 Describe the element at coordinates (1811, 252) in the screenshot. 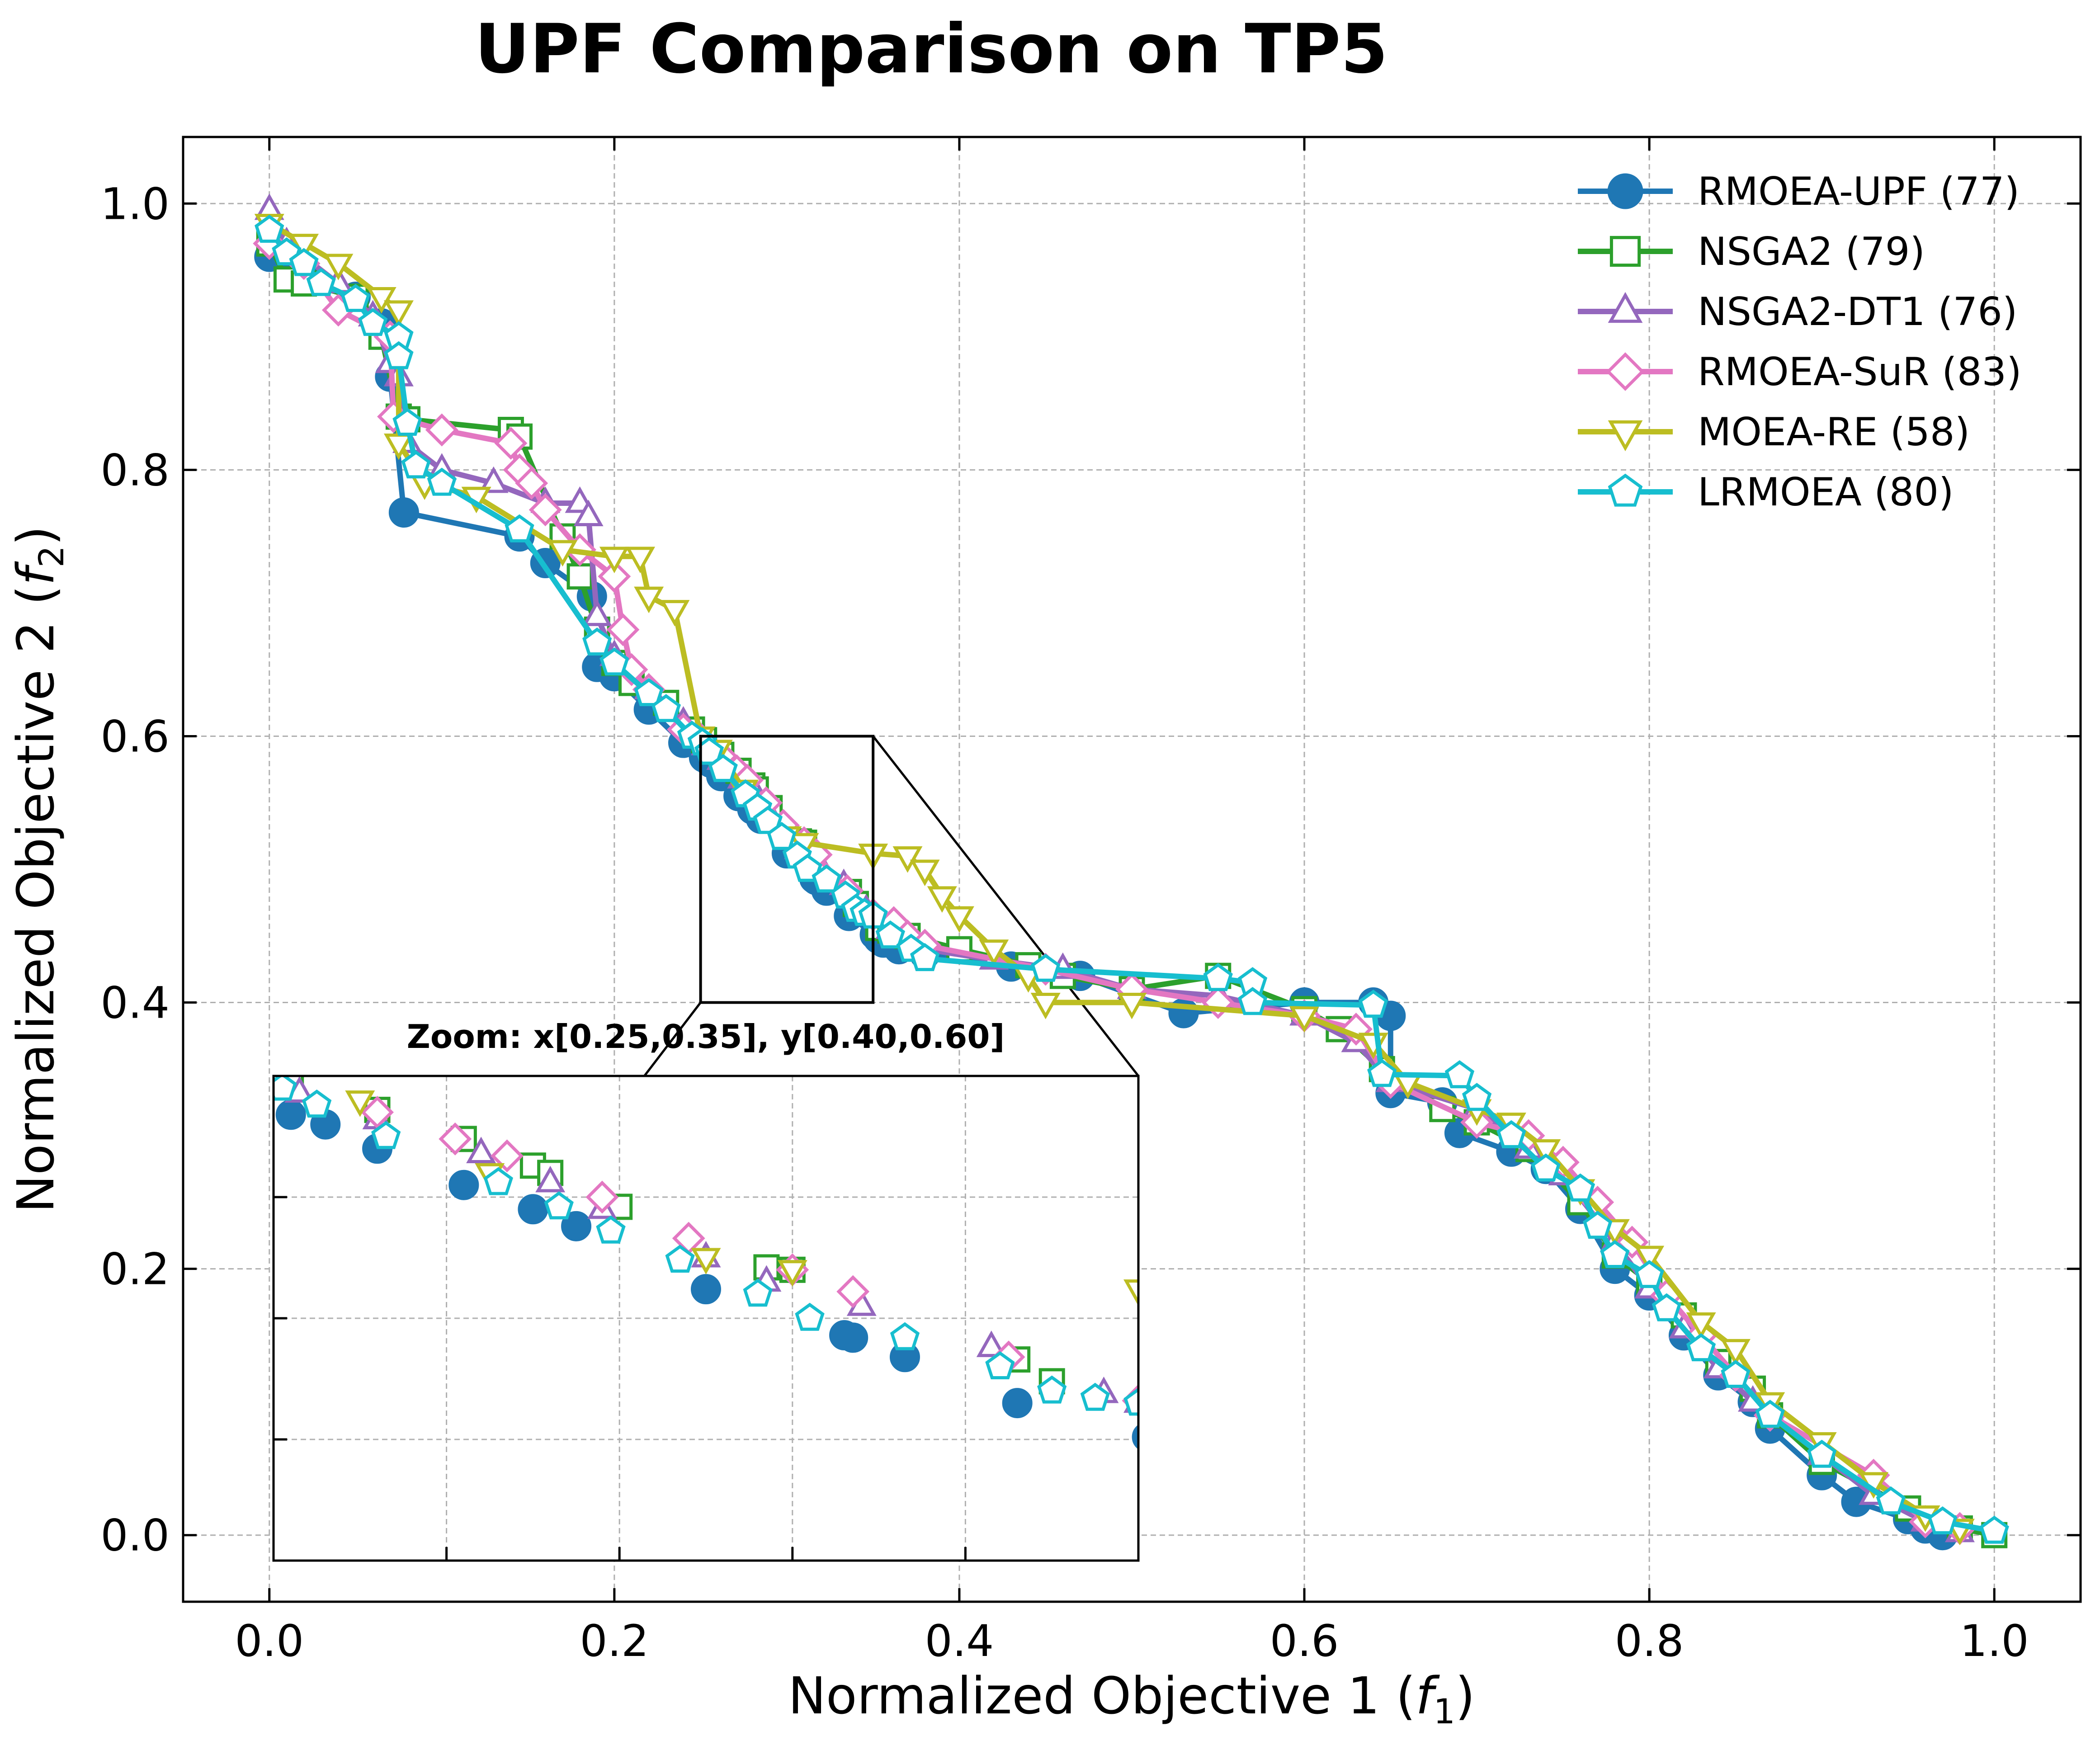

I see `legend-label: NSGA2 (79)` at that location.